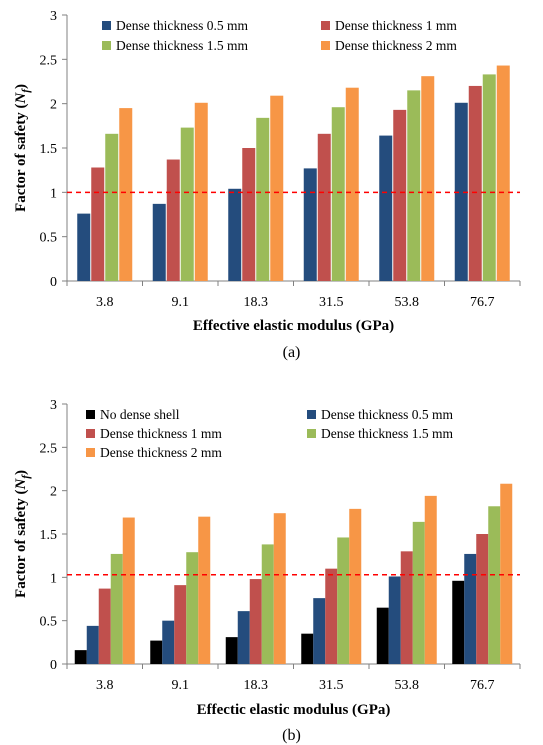  Describe the element at coordinates (292, 352) in the screenshot. I see `figure-caption: (a)` at that location.